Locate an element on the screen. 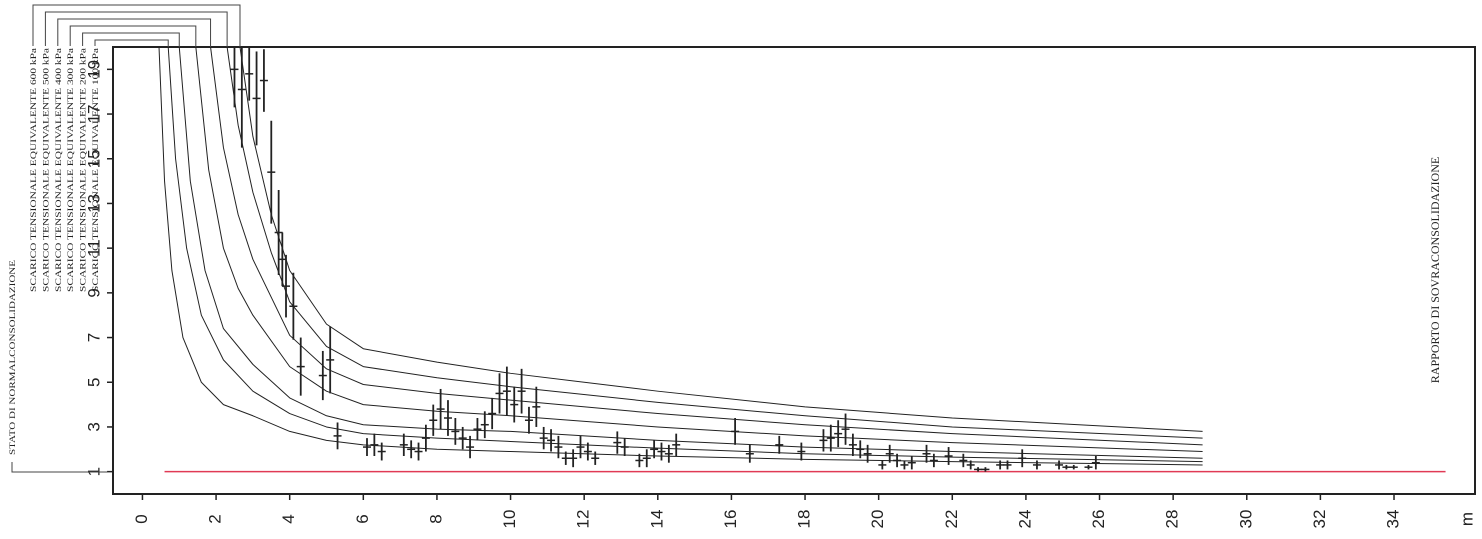  legend-label: SCARICO TENSIONALE EQUIVALENTE 100 kPa is located at coordinates (95, 169).